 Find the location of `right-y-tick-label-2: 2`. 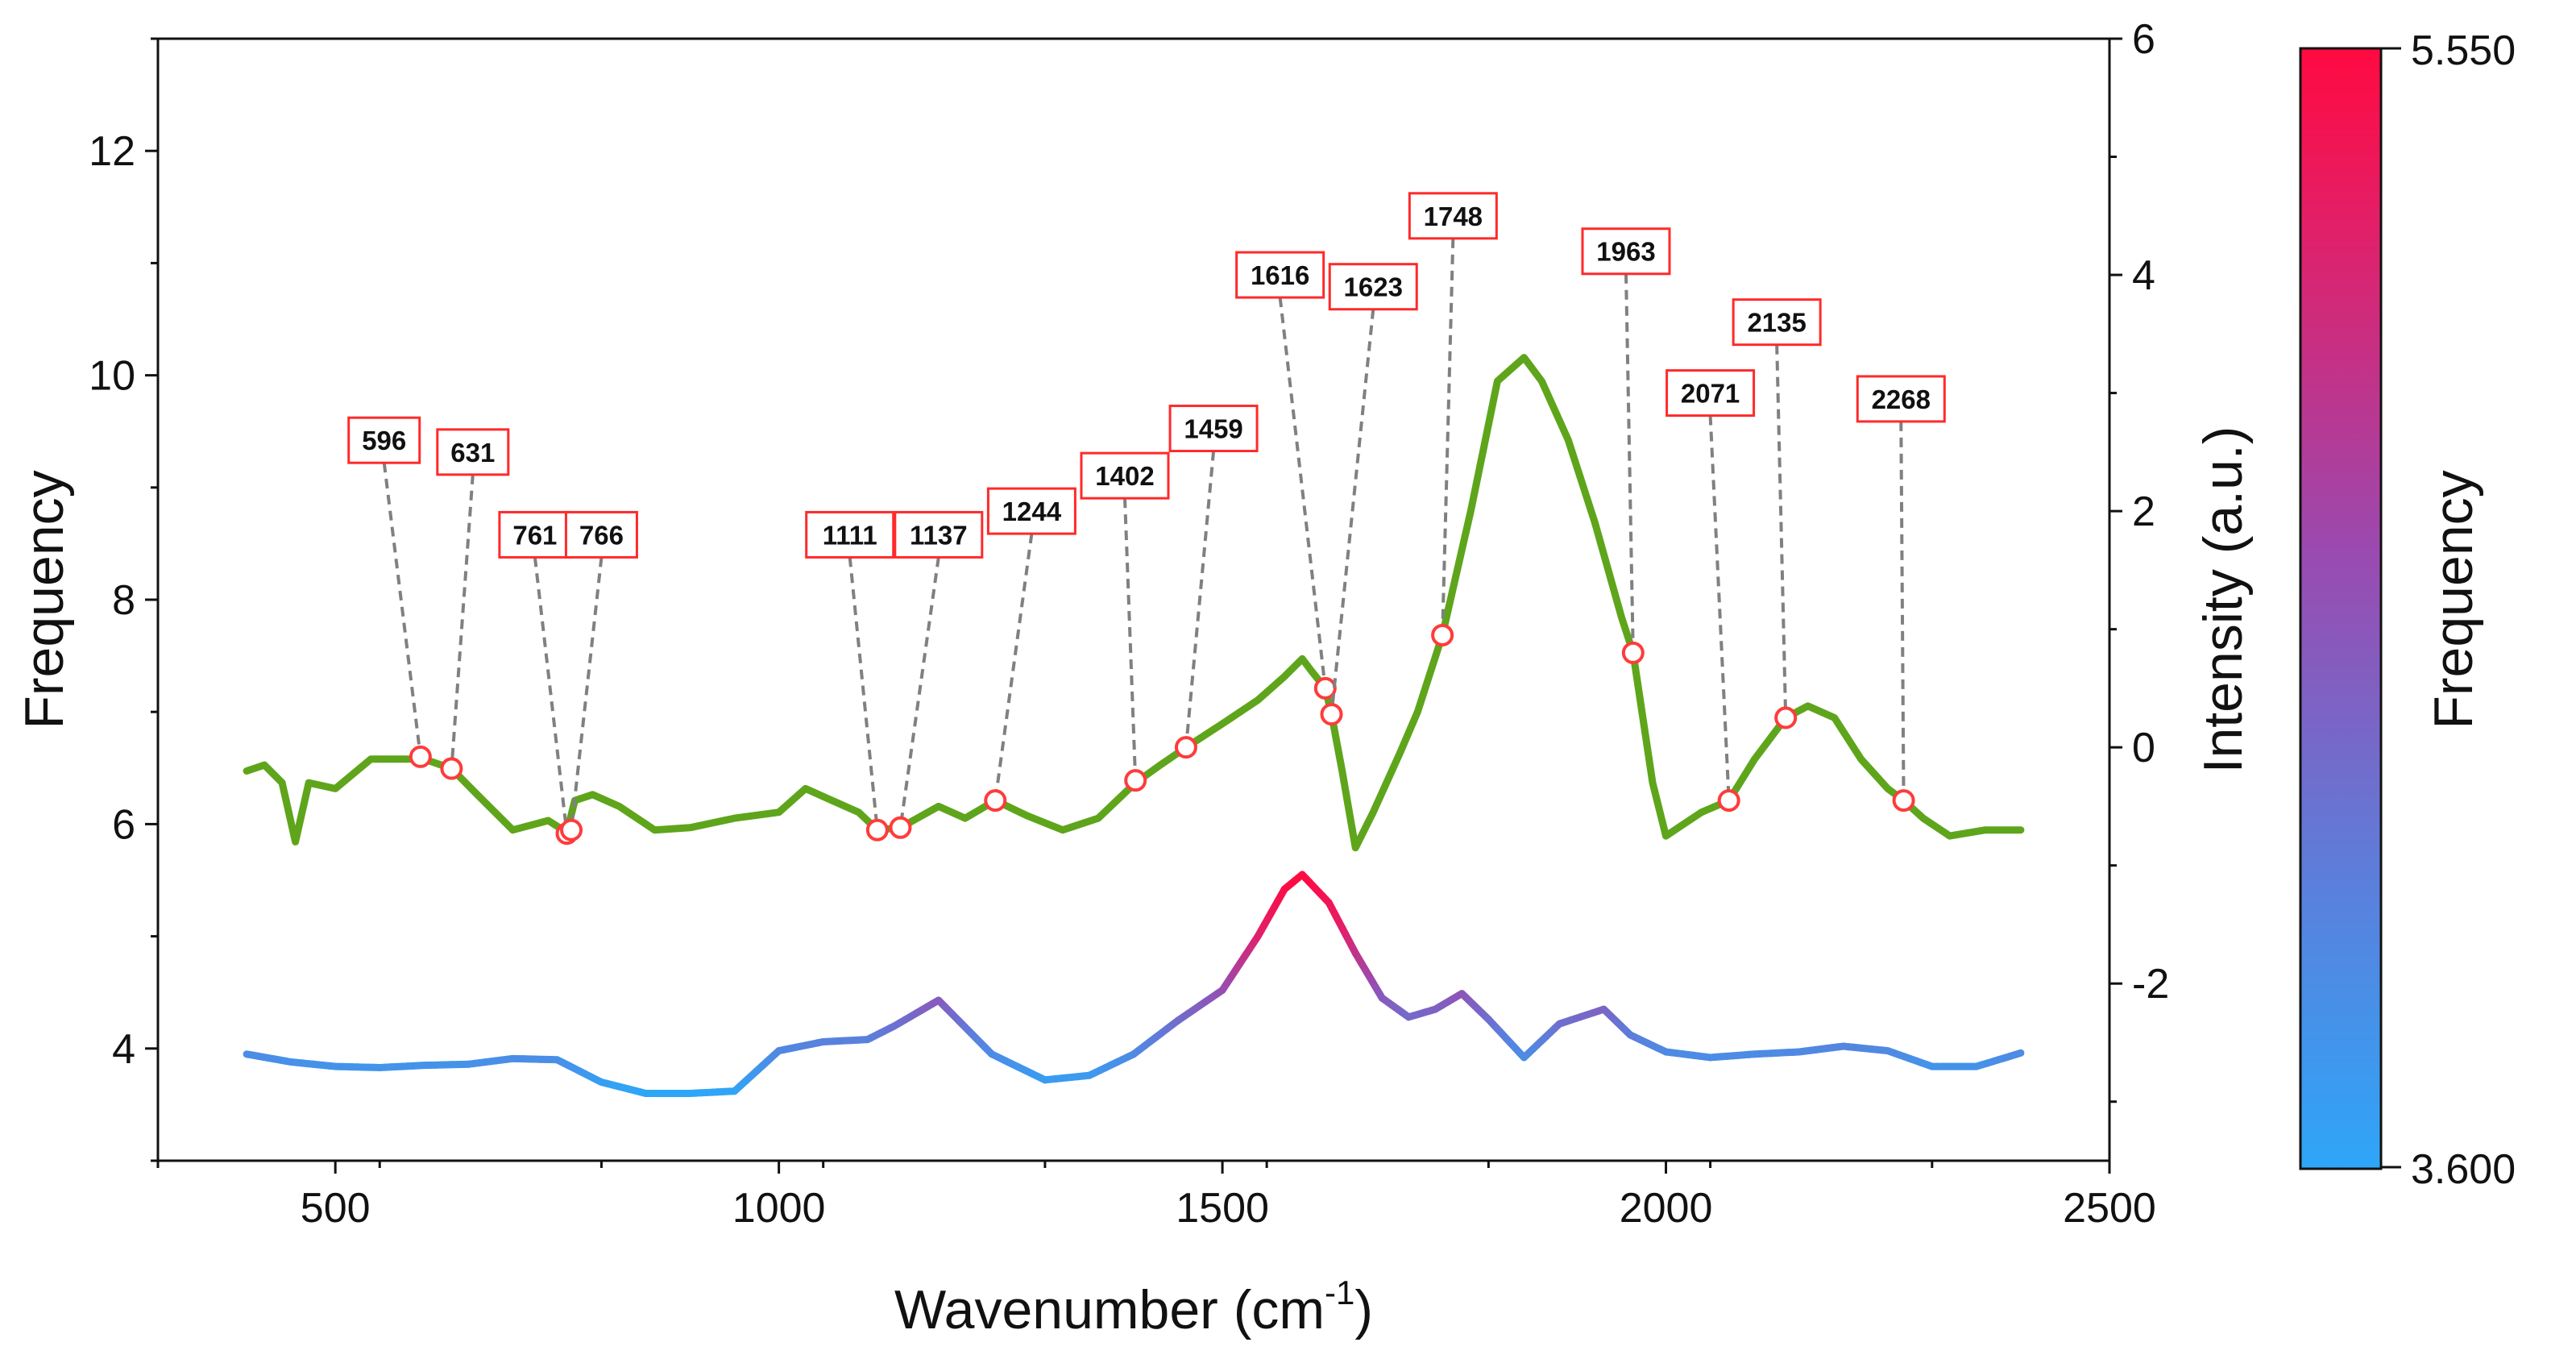

right-y-tick-label-2: 2 is located at coordinates (2143, 511).